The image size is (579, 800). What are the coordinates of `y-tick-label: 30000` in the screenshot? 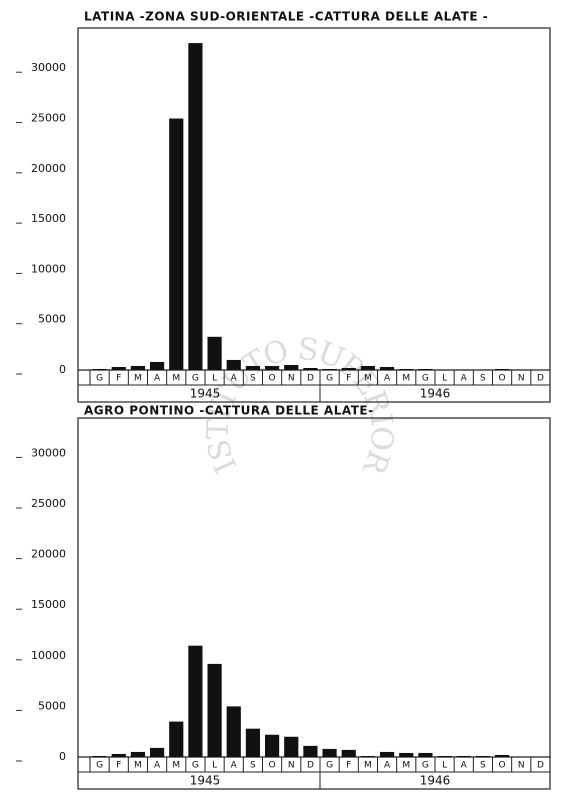 It's located at (48, 452).